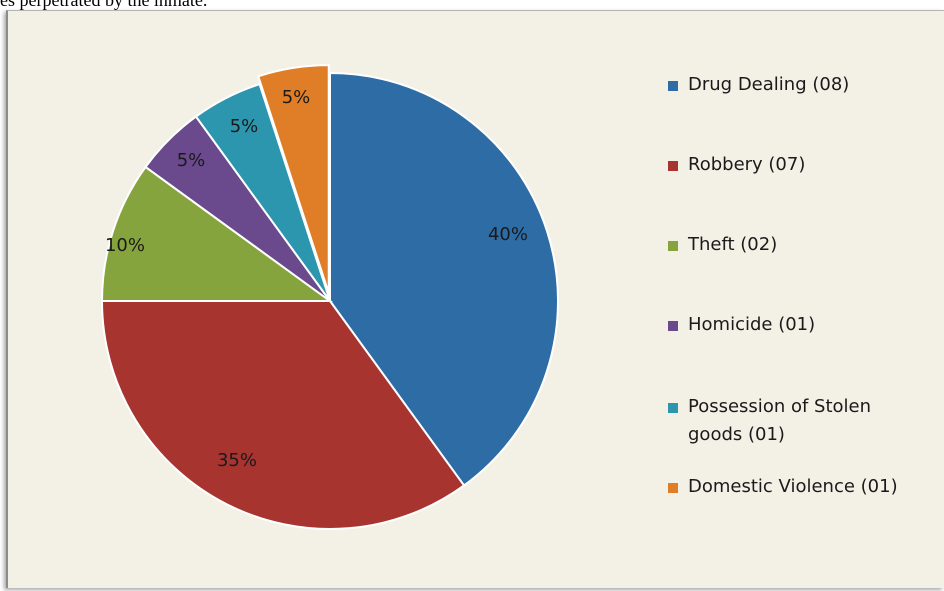  I want to click on slice-percent-label-5: 5%, so click(244, 126).